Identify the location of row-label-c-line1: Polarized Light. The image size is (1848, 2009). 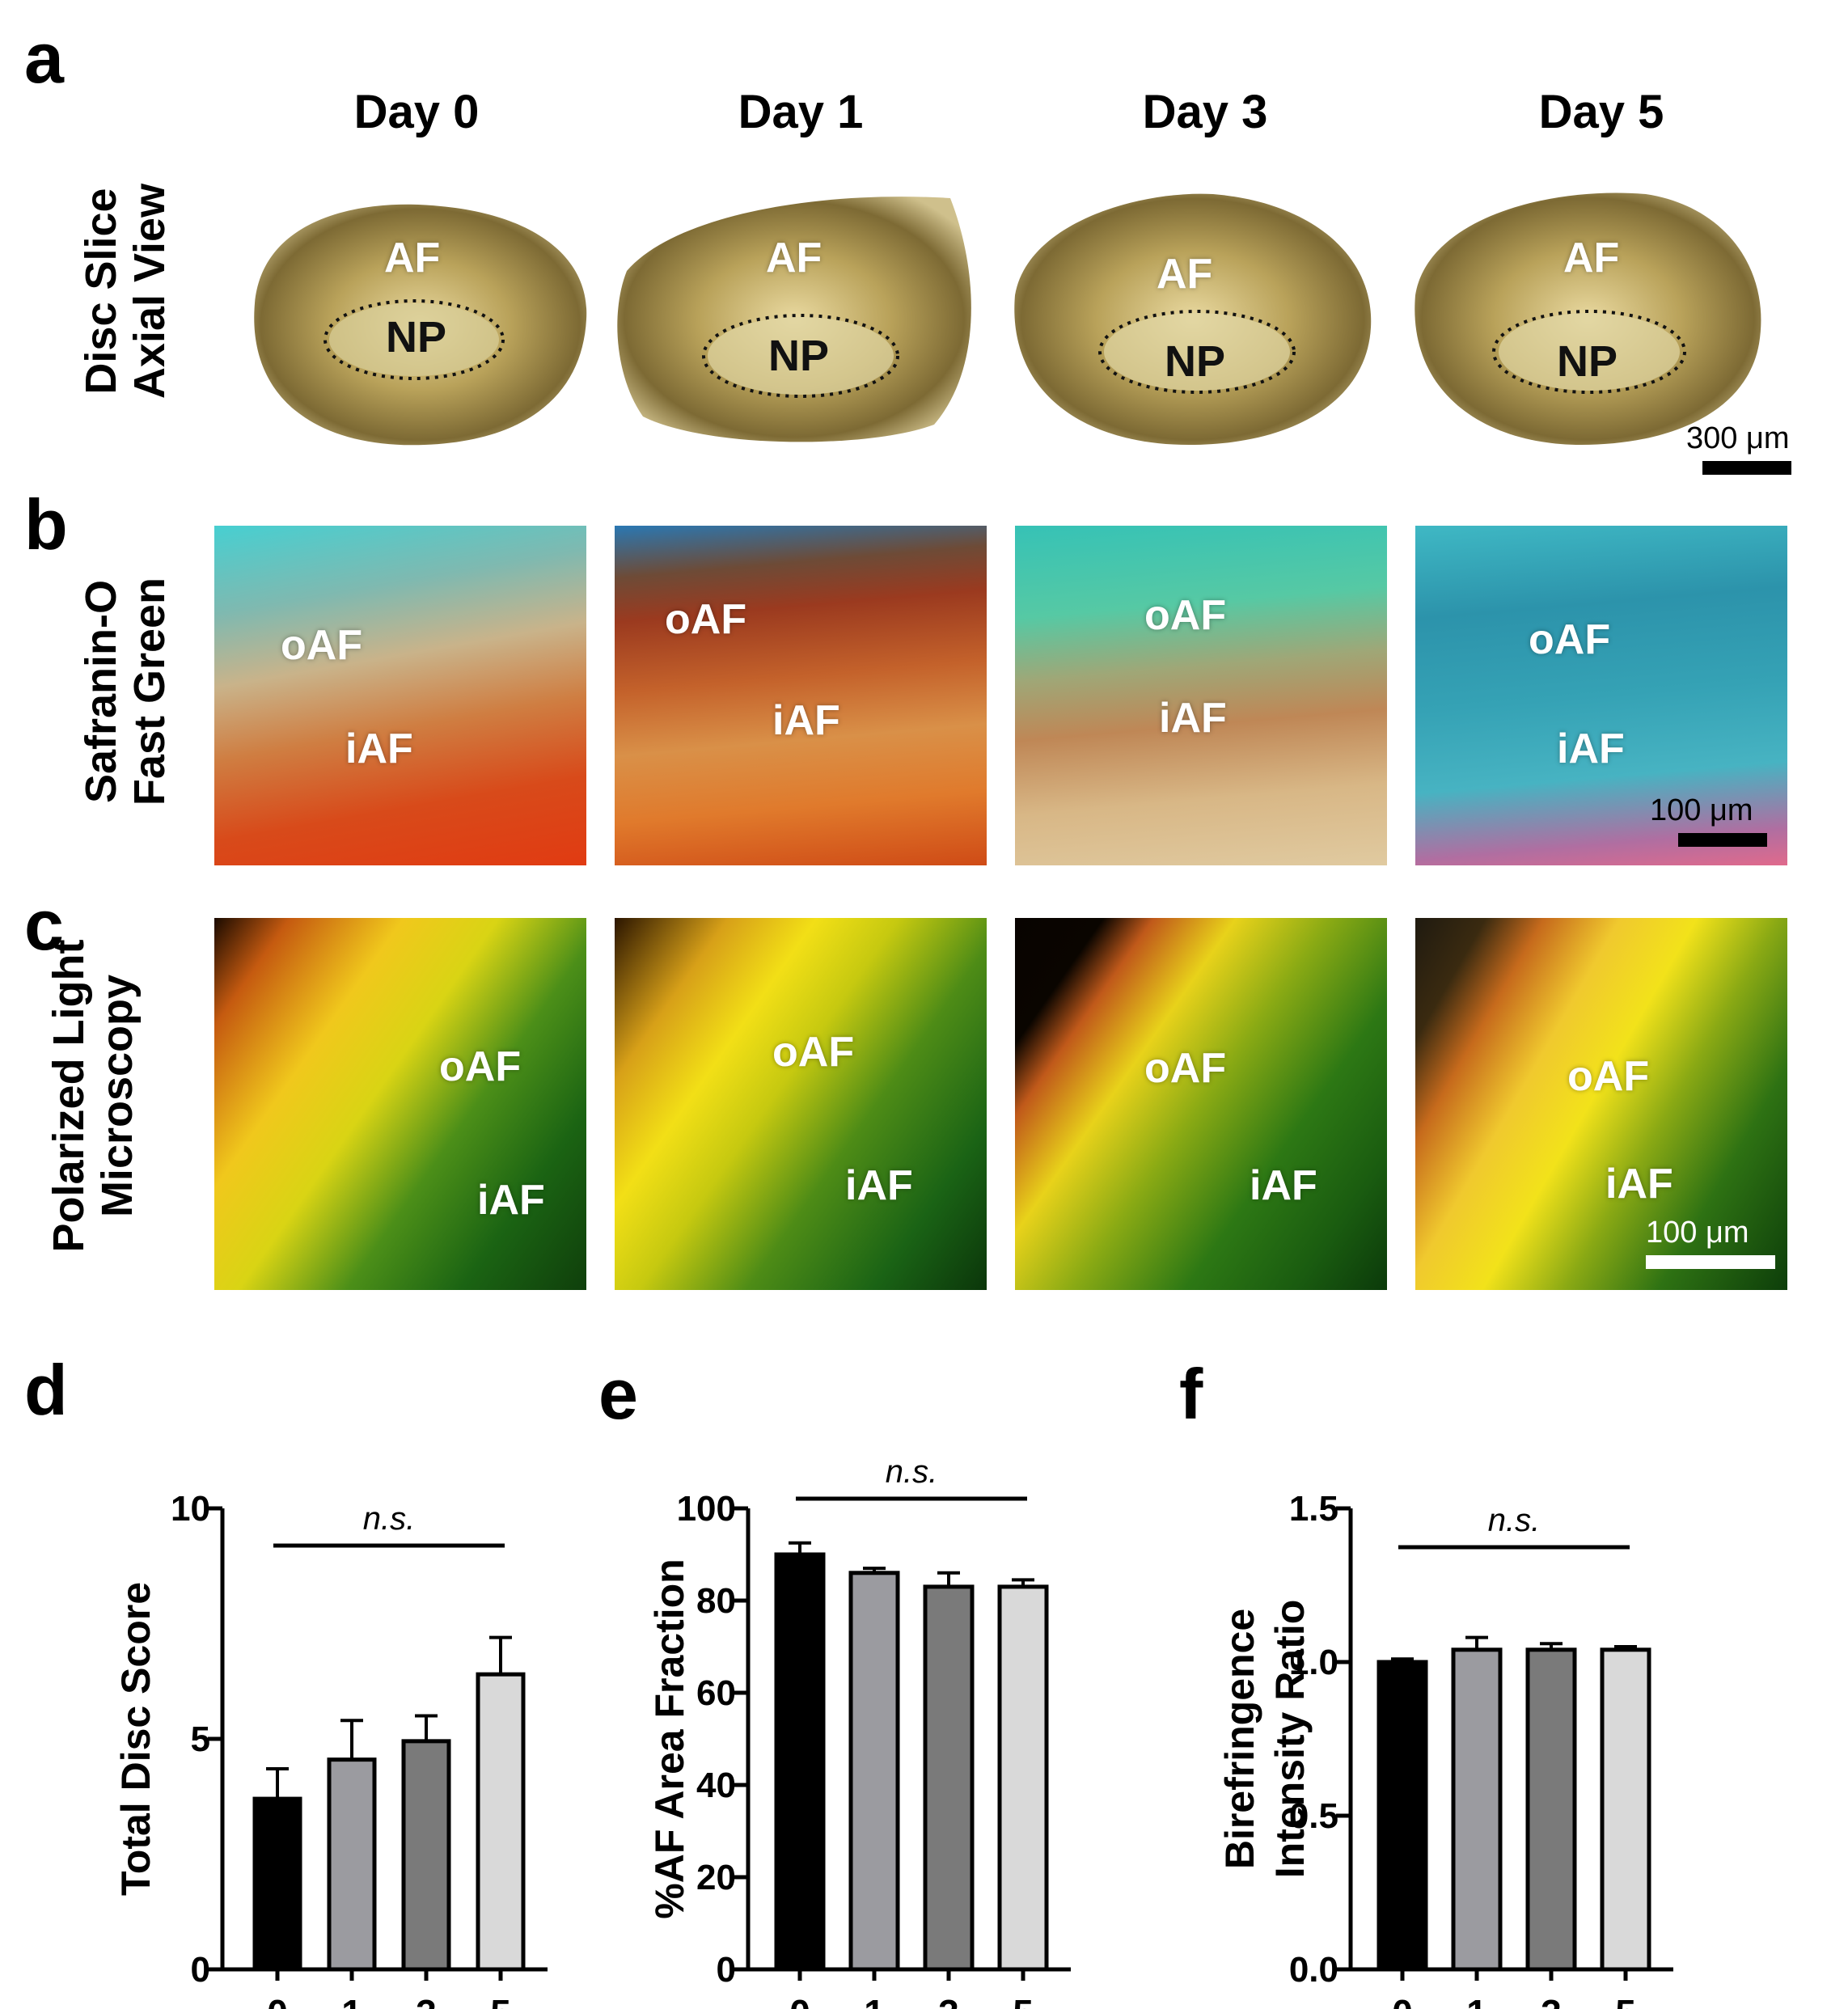
(68, 1096).